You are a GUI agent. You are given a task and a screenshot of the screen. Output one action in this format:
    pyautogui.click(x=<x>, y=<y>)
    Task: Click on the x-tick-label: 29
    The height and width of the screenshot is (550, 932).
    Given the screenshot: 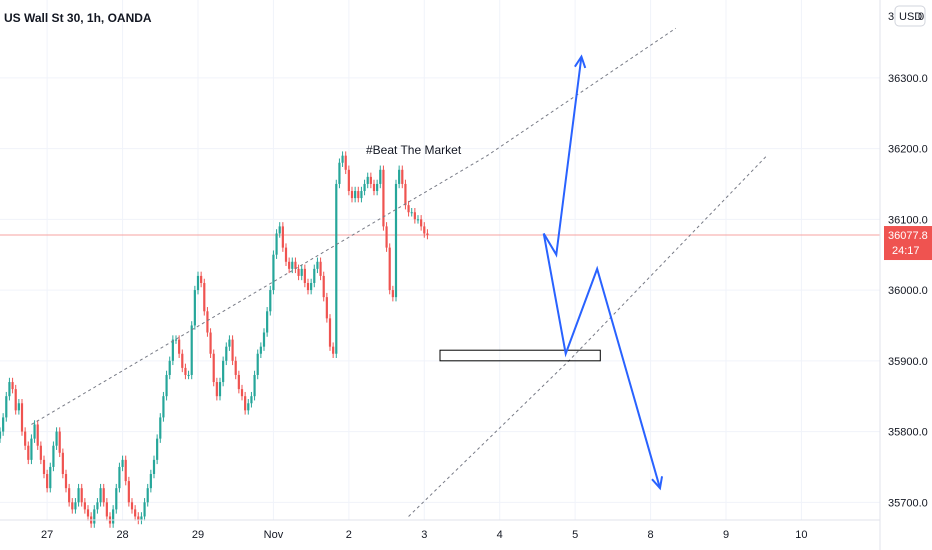 What is the action you would take?
    pyautogui.click(x=198, y=535)
    